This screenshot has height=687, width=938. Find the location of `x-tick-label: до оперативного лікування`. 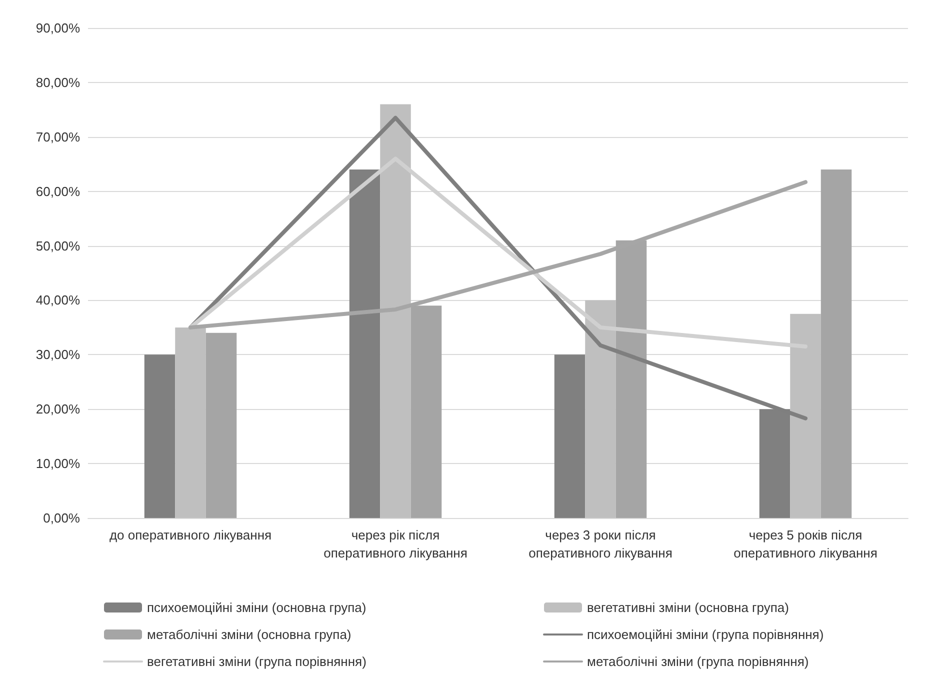

x-tick-label: до оперативного лікування is located at coordinates (190, 535).